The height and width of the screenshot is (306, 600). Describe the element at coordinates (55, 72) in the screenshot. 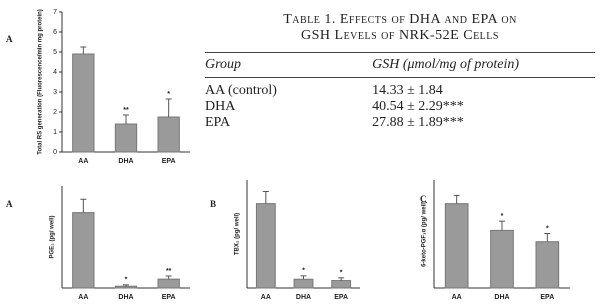

I see `y-tick-label: 4` at that location.